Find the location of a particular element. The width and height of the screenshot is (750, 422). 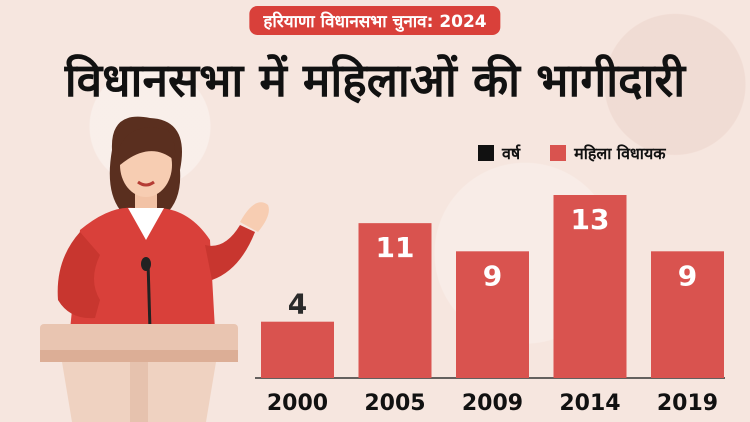

data-label-2000: 4 is located at coordinates (297, 304).